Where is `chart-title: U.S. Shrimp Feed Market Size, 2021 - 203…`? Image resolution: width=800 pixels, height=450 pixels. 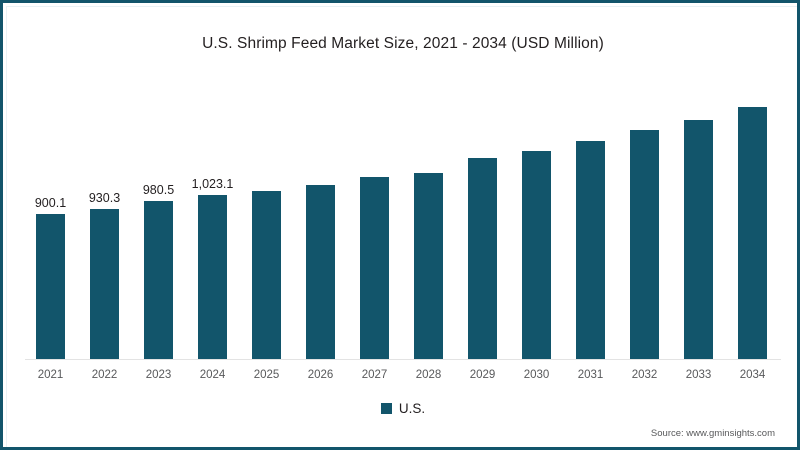
chart-title: U.S. Shrimp Feed Market Size, 2021 - 203… is located at coordinates (403, 43).